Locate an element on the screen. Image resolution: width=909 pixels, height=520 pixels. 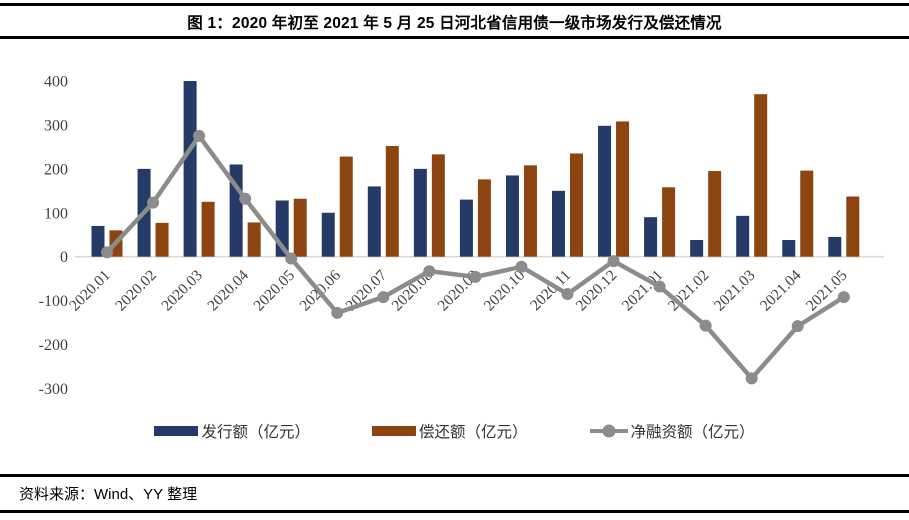
net-line-marker-2020.09 is located at coordinates (475, 276).